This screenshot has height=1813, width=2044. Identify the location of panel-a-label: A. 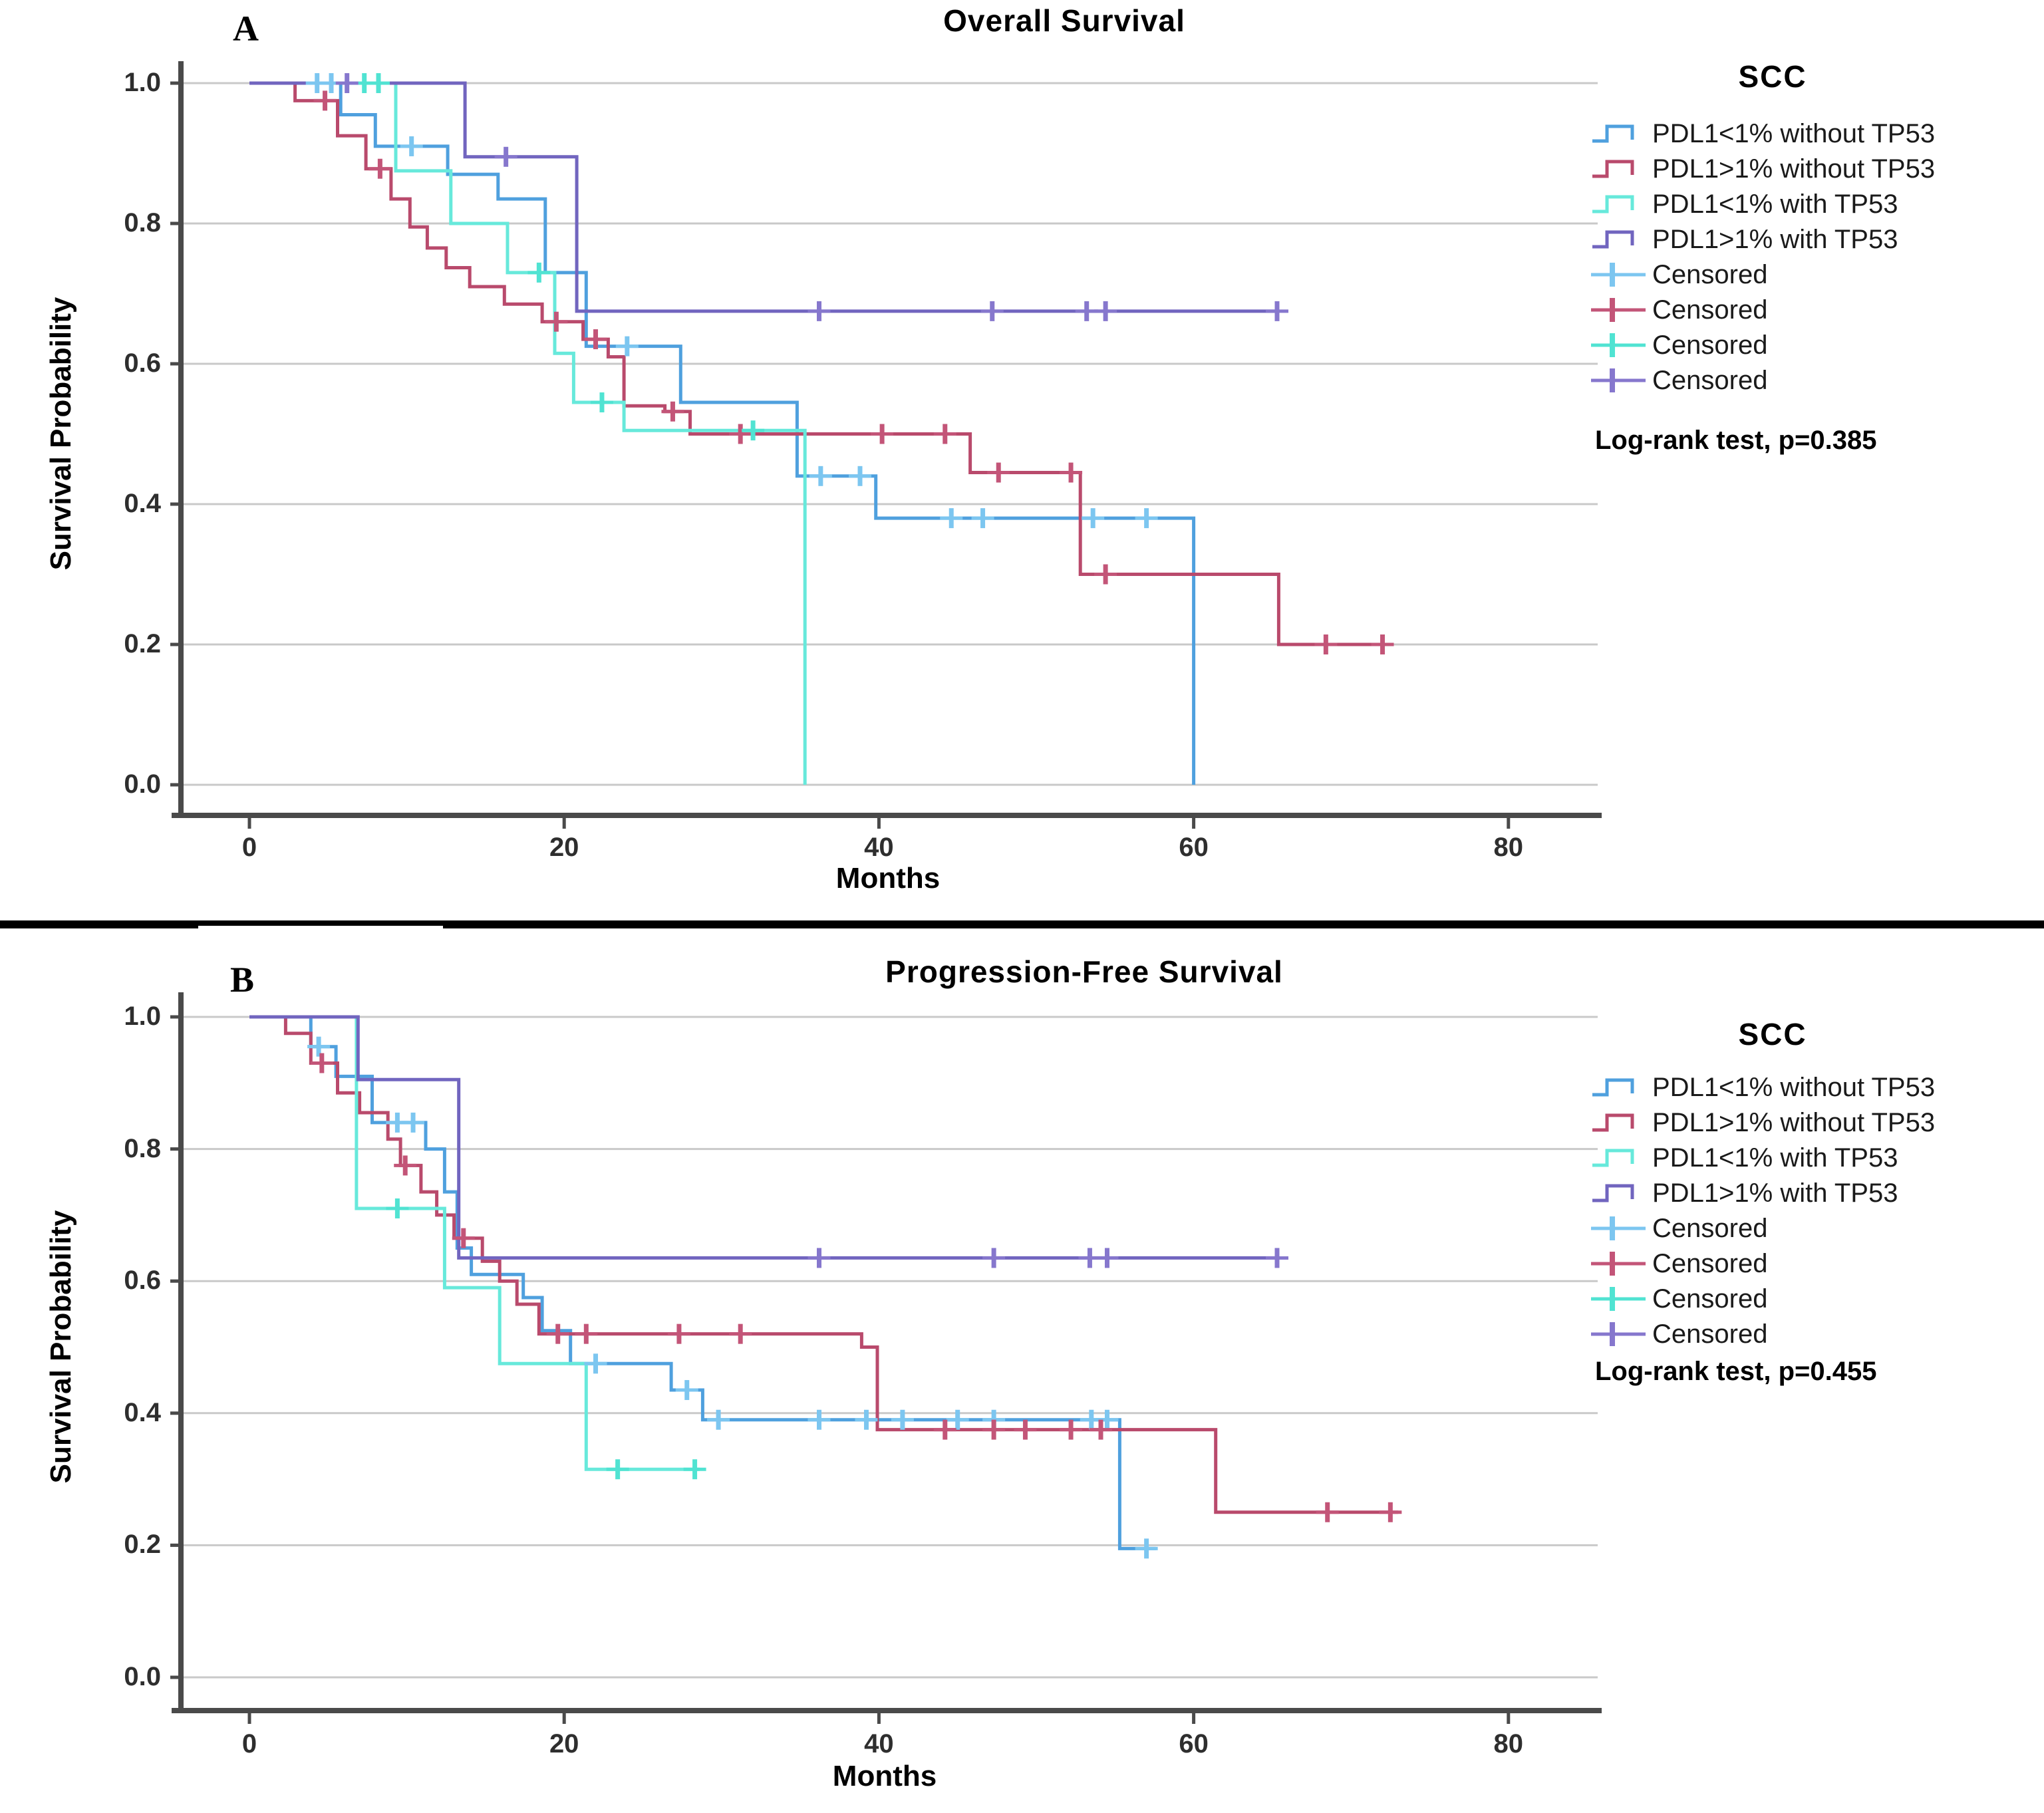
(246, 29).